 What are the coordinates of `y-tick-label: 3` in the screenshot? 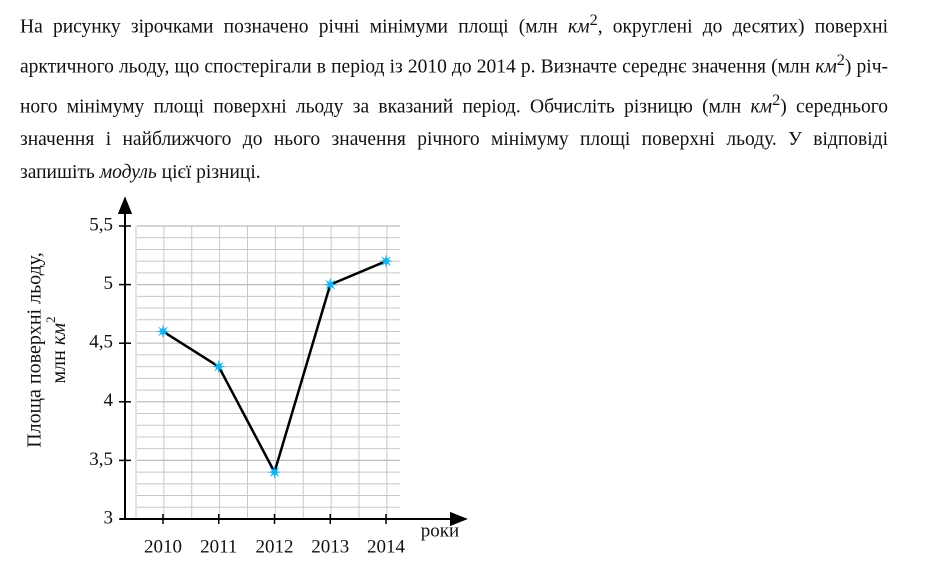 It's located at (109, 517).